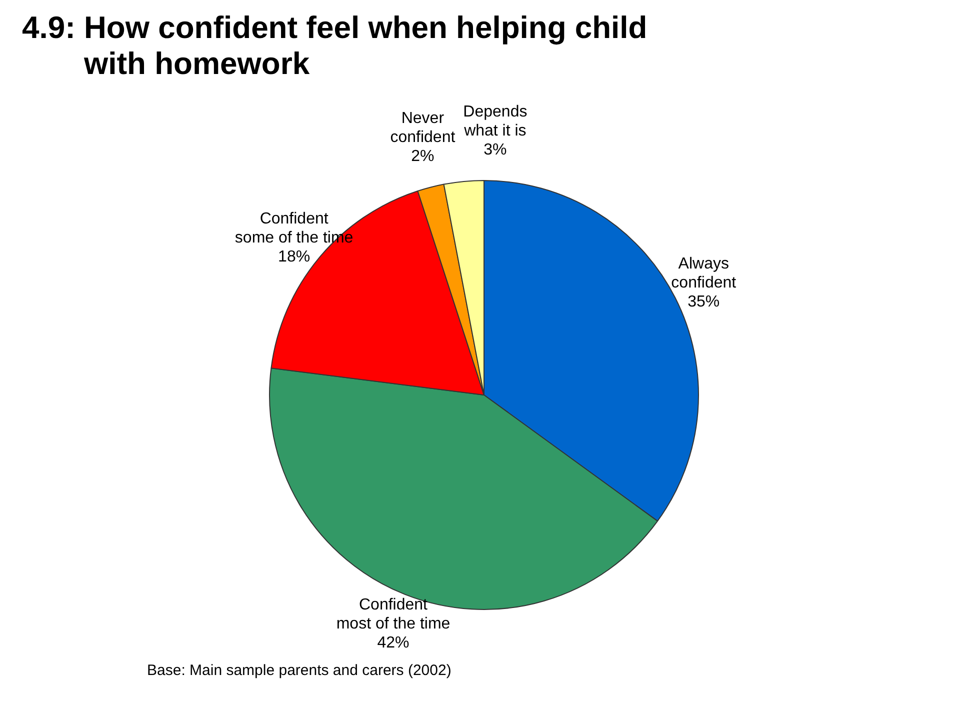  Describe the element at coordinates (299, 670) in the screenshot. I see `text: Base: Main sample parents and carers (2002)` at that location.